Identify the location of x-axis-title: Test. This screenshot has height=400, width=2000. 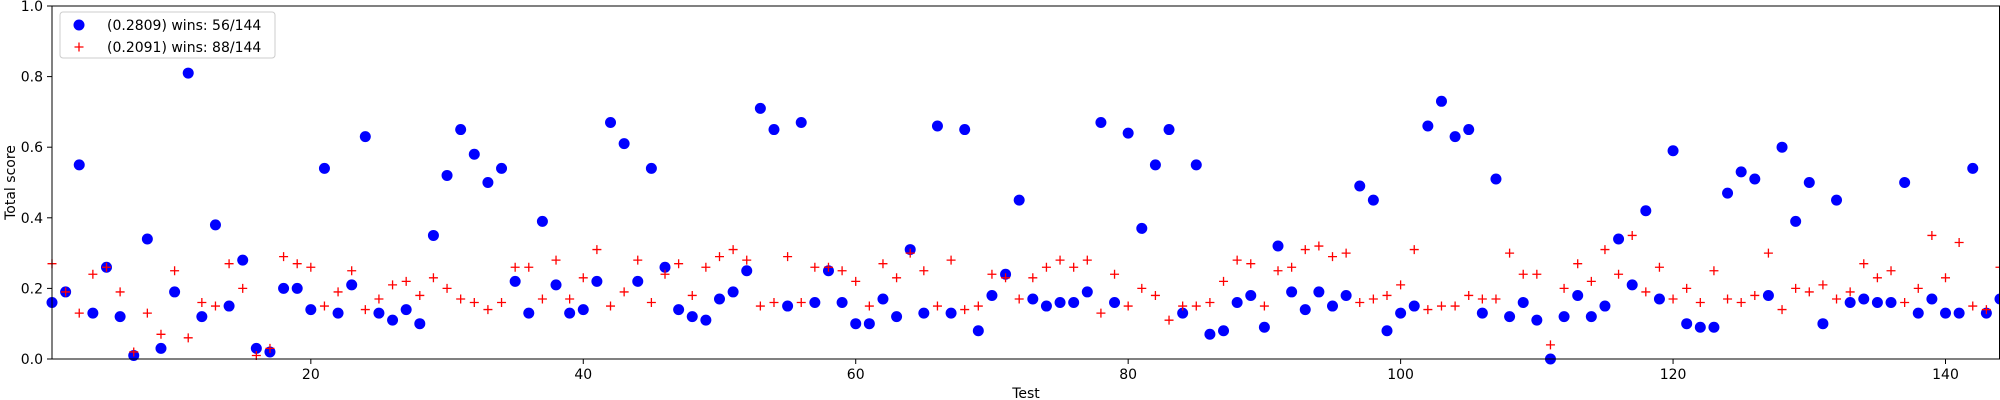
(1025, 393).